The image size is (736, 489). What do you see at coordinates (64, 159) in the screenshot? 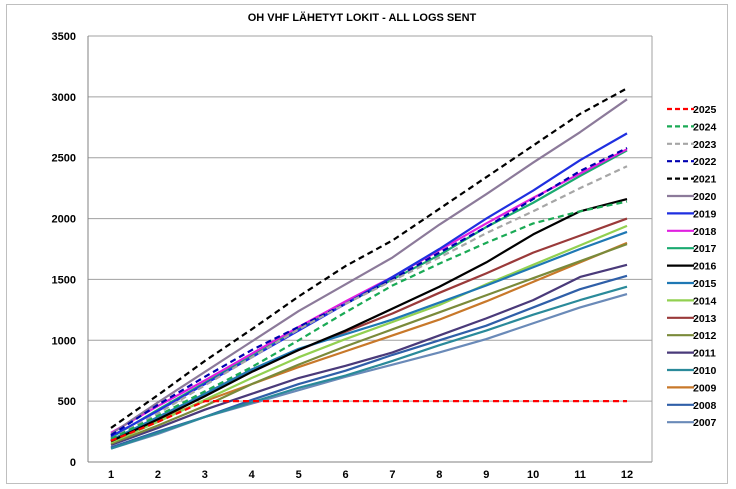
I see `y-tick-label: 2500` at bounding box center [64, 159].